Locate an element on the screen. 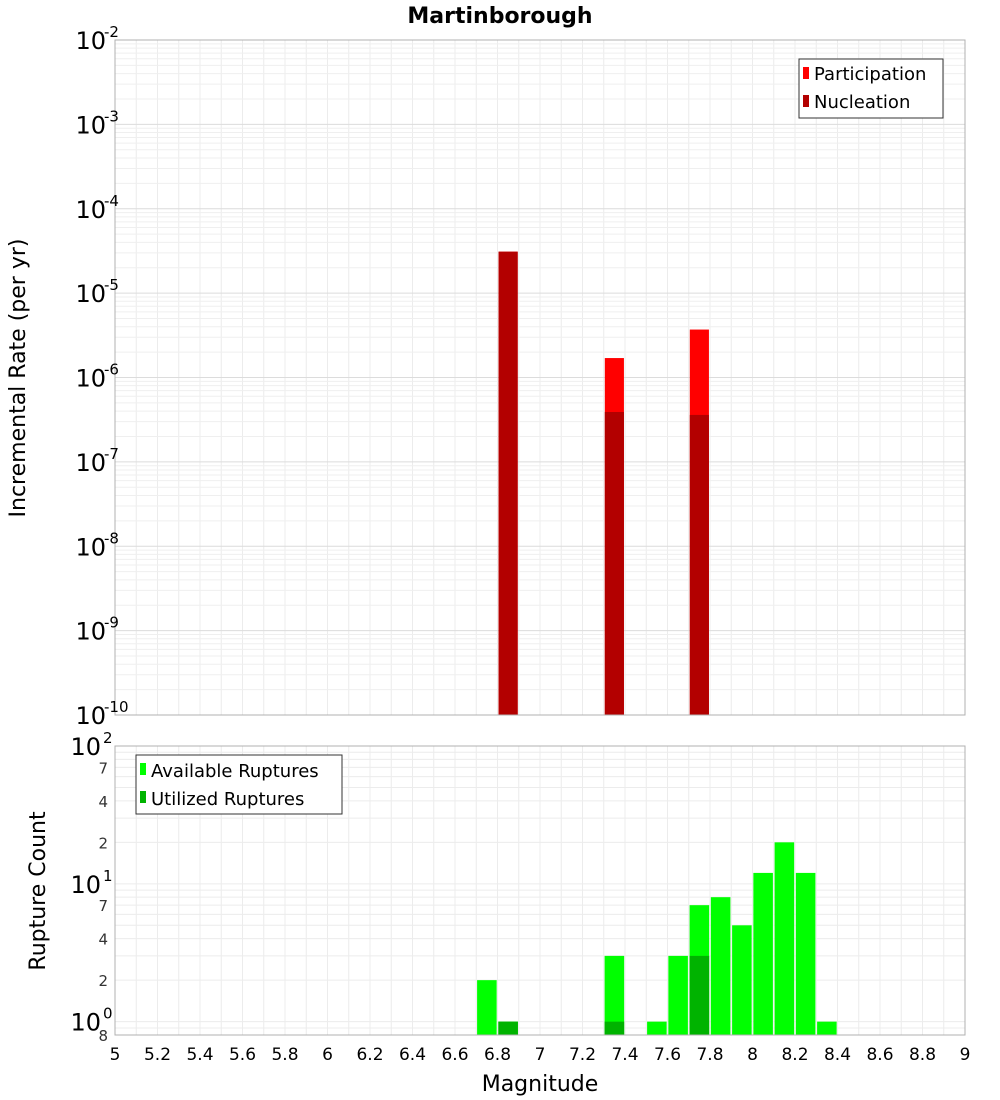  top-legend-box is located at coordinates (871, 88).